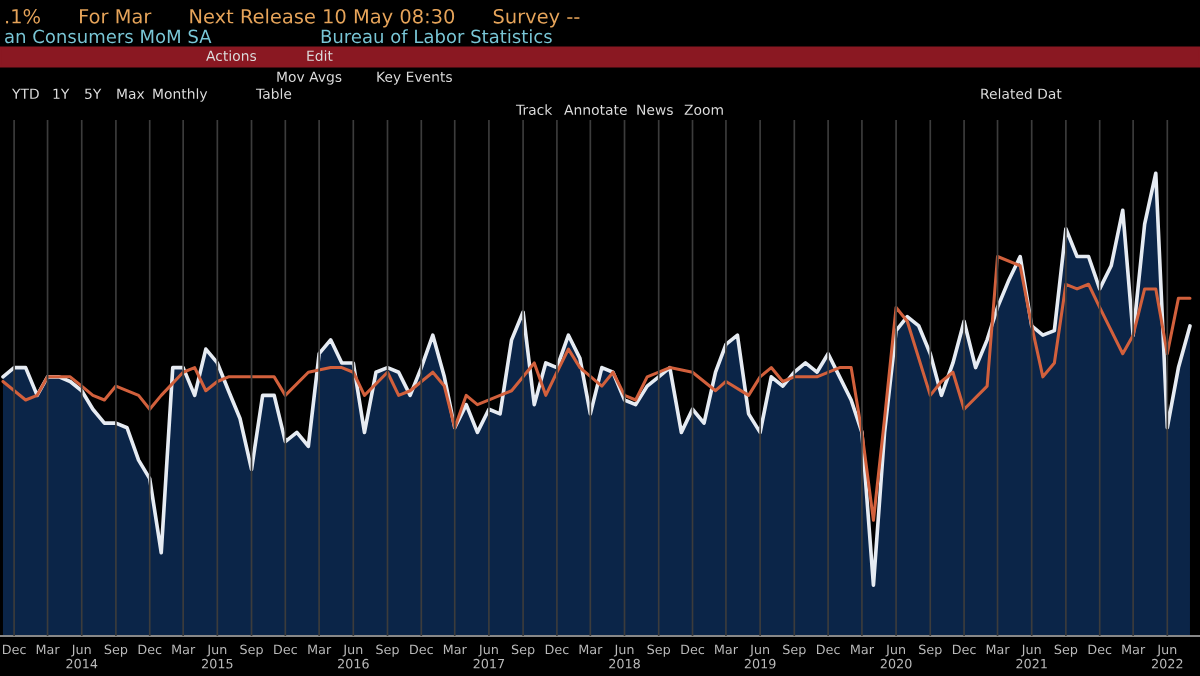 This screenshot has height=676, width=1200. What do you see at coordinates (293, 18) in the screenshot?
I see `chart-title: .1% For Mar Next Release 10 May 08:30 Survey --` at bounding box center [293, 18].